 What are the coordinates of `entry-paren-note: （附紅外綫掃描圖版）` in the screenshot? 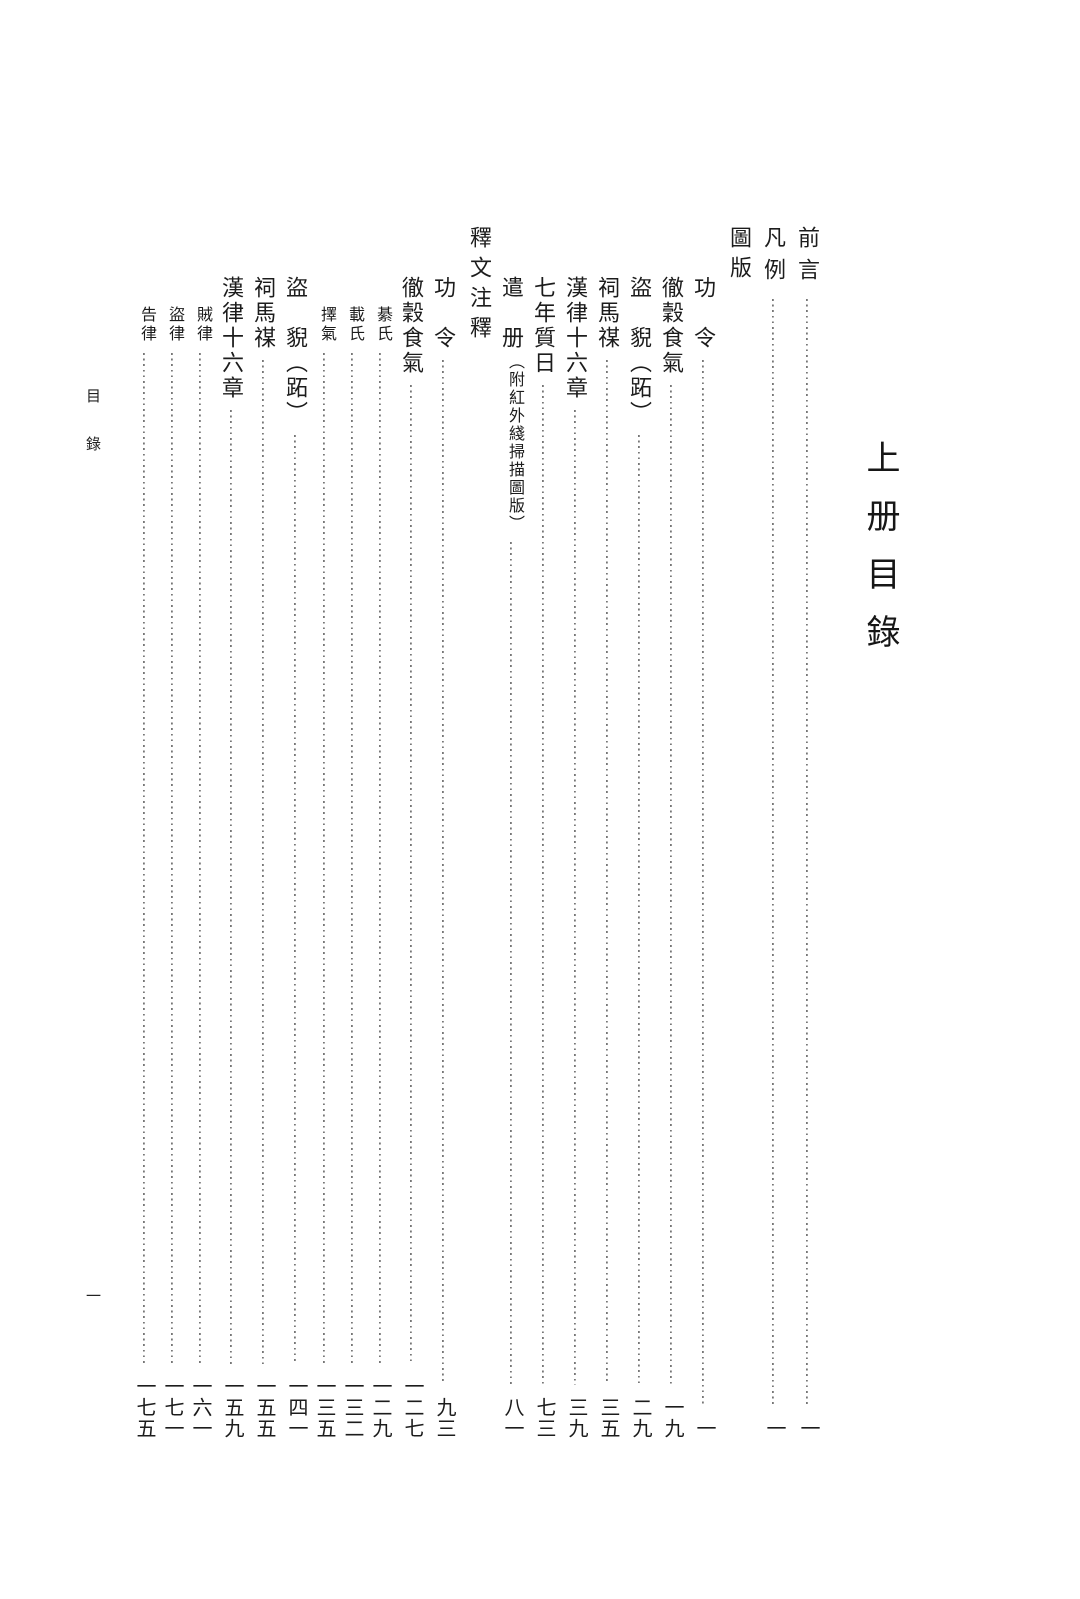 It's located at (514, 443).